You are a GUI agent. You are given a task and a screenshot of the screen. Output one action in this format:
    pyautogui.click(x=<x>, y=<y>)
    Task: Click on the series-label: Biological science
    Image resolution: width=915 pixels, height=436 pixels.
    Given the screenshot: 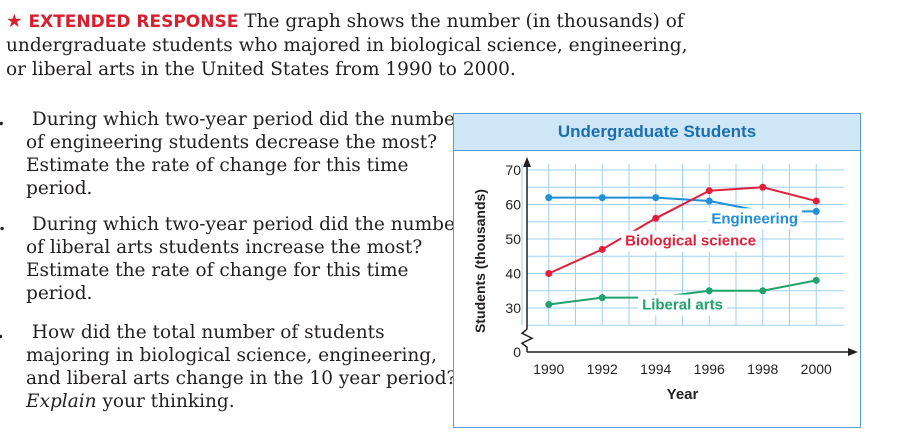 What is the action you would take?
    pyautogui.click(x=690, y=241)
    